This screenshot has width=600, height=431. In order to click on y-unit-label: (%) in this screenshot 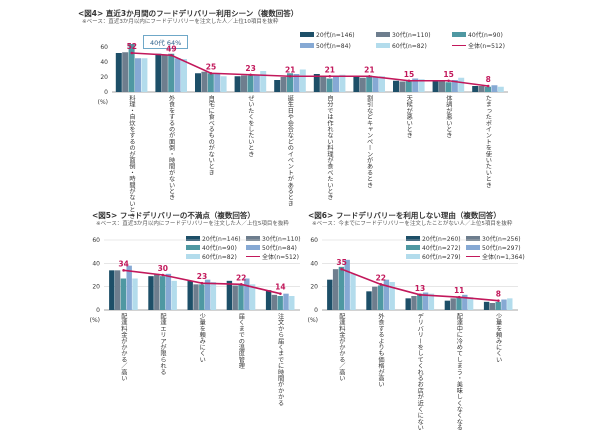, I will do `click(313, 320)`.